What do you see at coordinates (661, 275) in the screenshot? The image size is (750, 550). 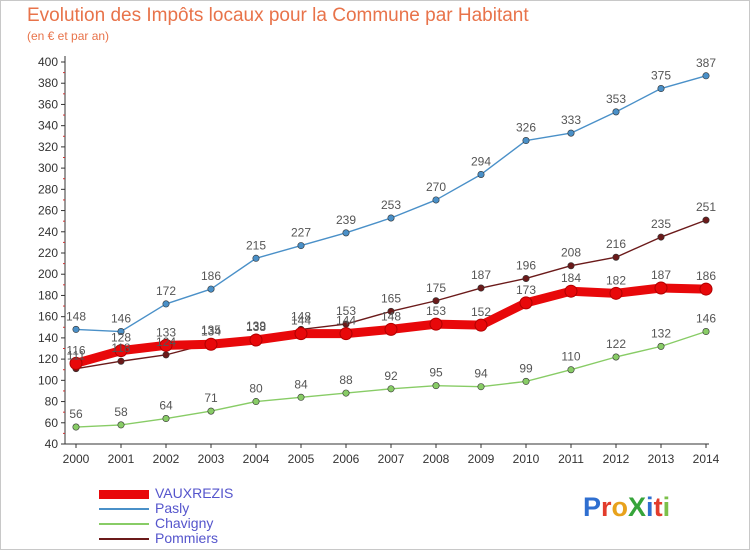 I see `data-label-vauxrezis: 187` at bounding box center [661, 275].